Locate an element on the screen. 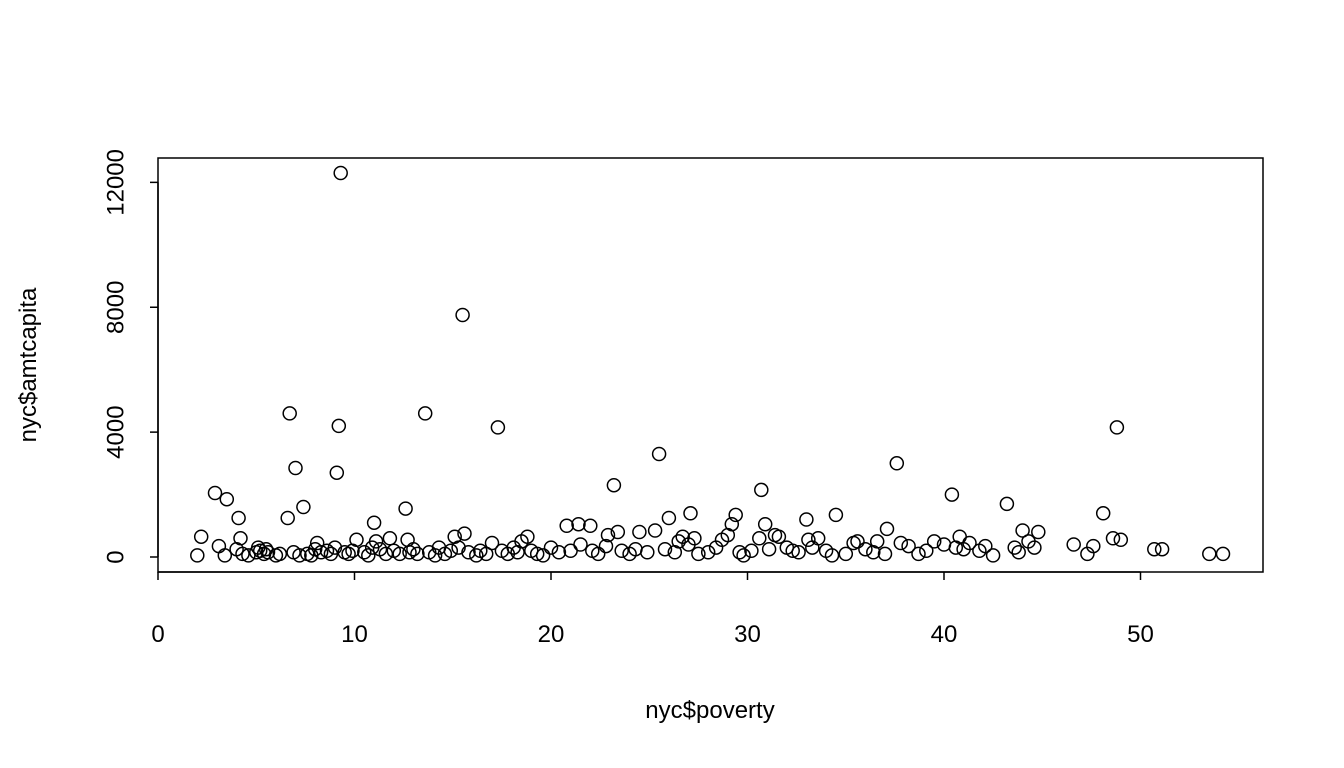 This screenshot has width=1344, height=768. x-tick-label: 0 is located at coordinates (157, 634).